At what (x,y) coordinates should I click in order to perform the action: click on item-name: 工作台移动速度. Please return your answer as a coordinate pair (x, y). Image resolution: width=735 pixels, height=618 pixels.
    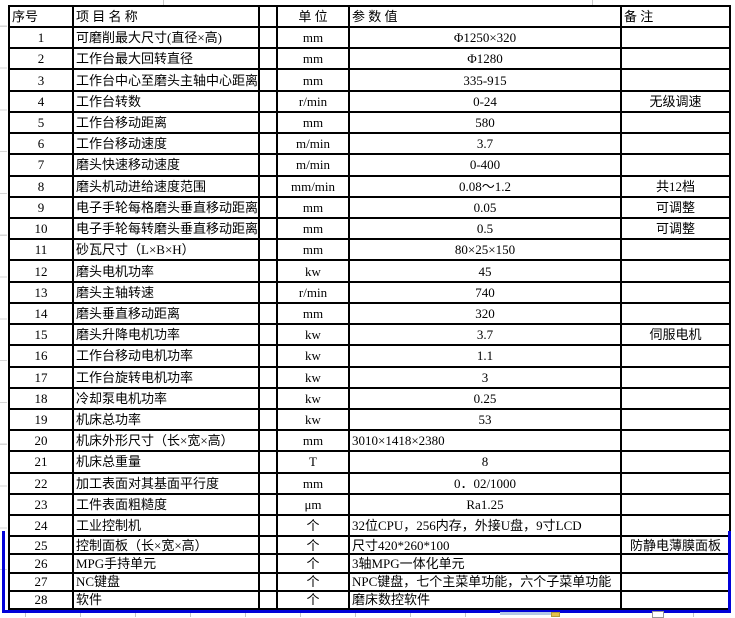
    Looking at the image, I should click on (166, 144).